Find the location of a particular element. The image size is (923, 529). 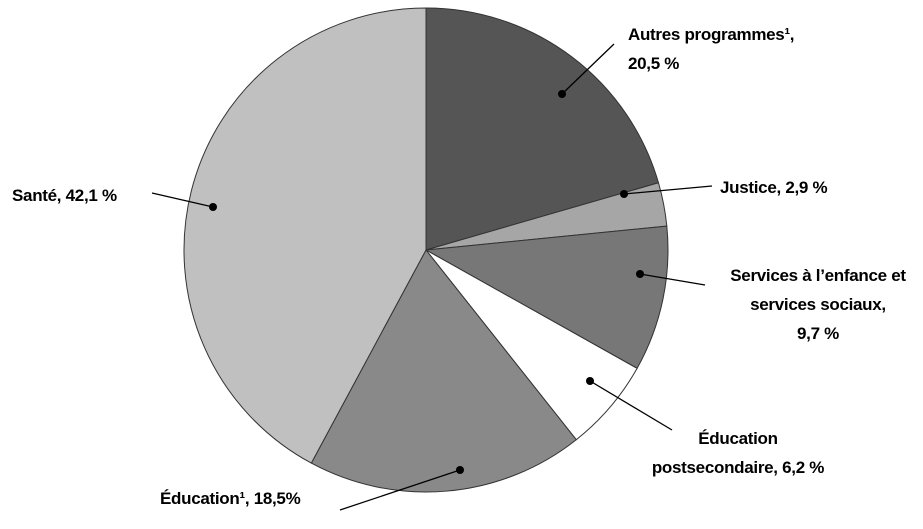

slice-value-label: 18,5% is located at coordinates (277, 498).